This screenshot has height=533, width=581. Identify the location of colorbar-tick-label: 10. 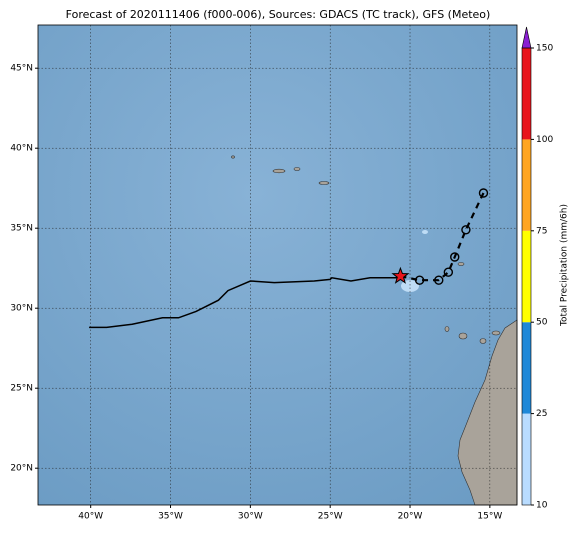
(542, 506).